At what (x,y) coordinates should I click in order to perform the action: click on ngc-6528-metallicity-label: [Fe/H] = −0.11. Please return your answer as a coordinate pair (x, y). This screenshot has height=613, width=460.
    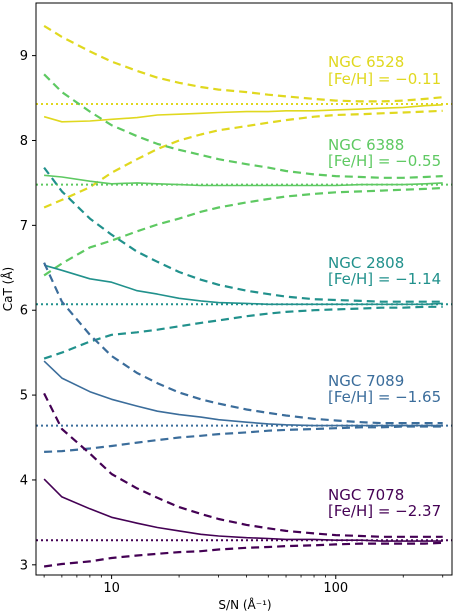
    Looking at the image, I should click on (384, 79).